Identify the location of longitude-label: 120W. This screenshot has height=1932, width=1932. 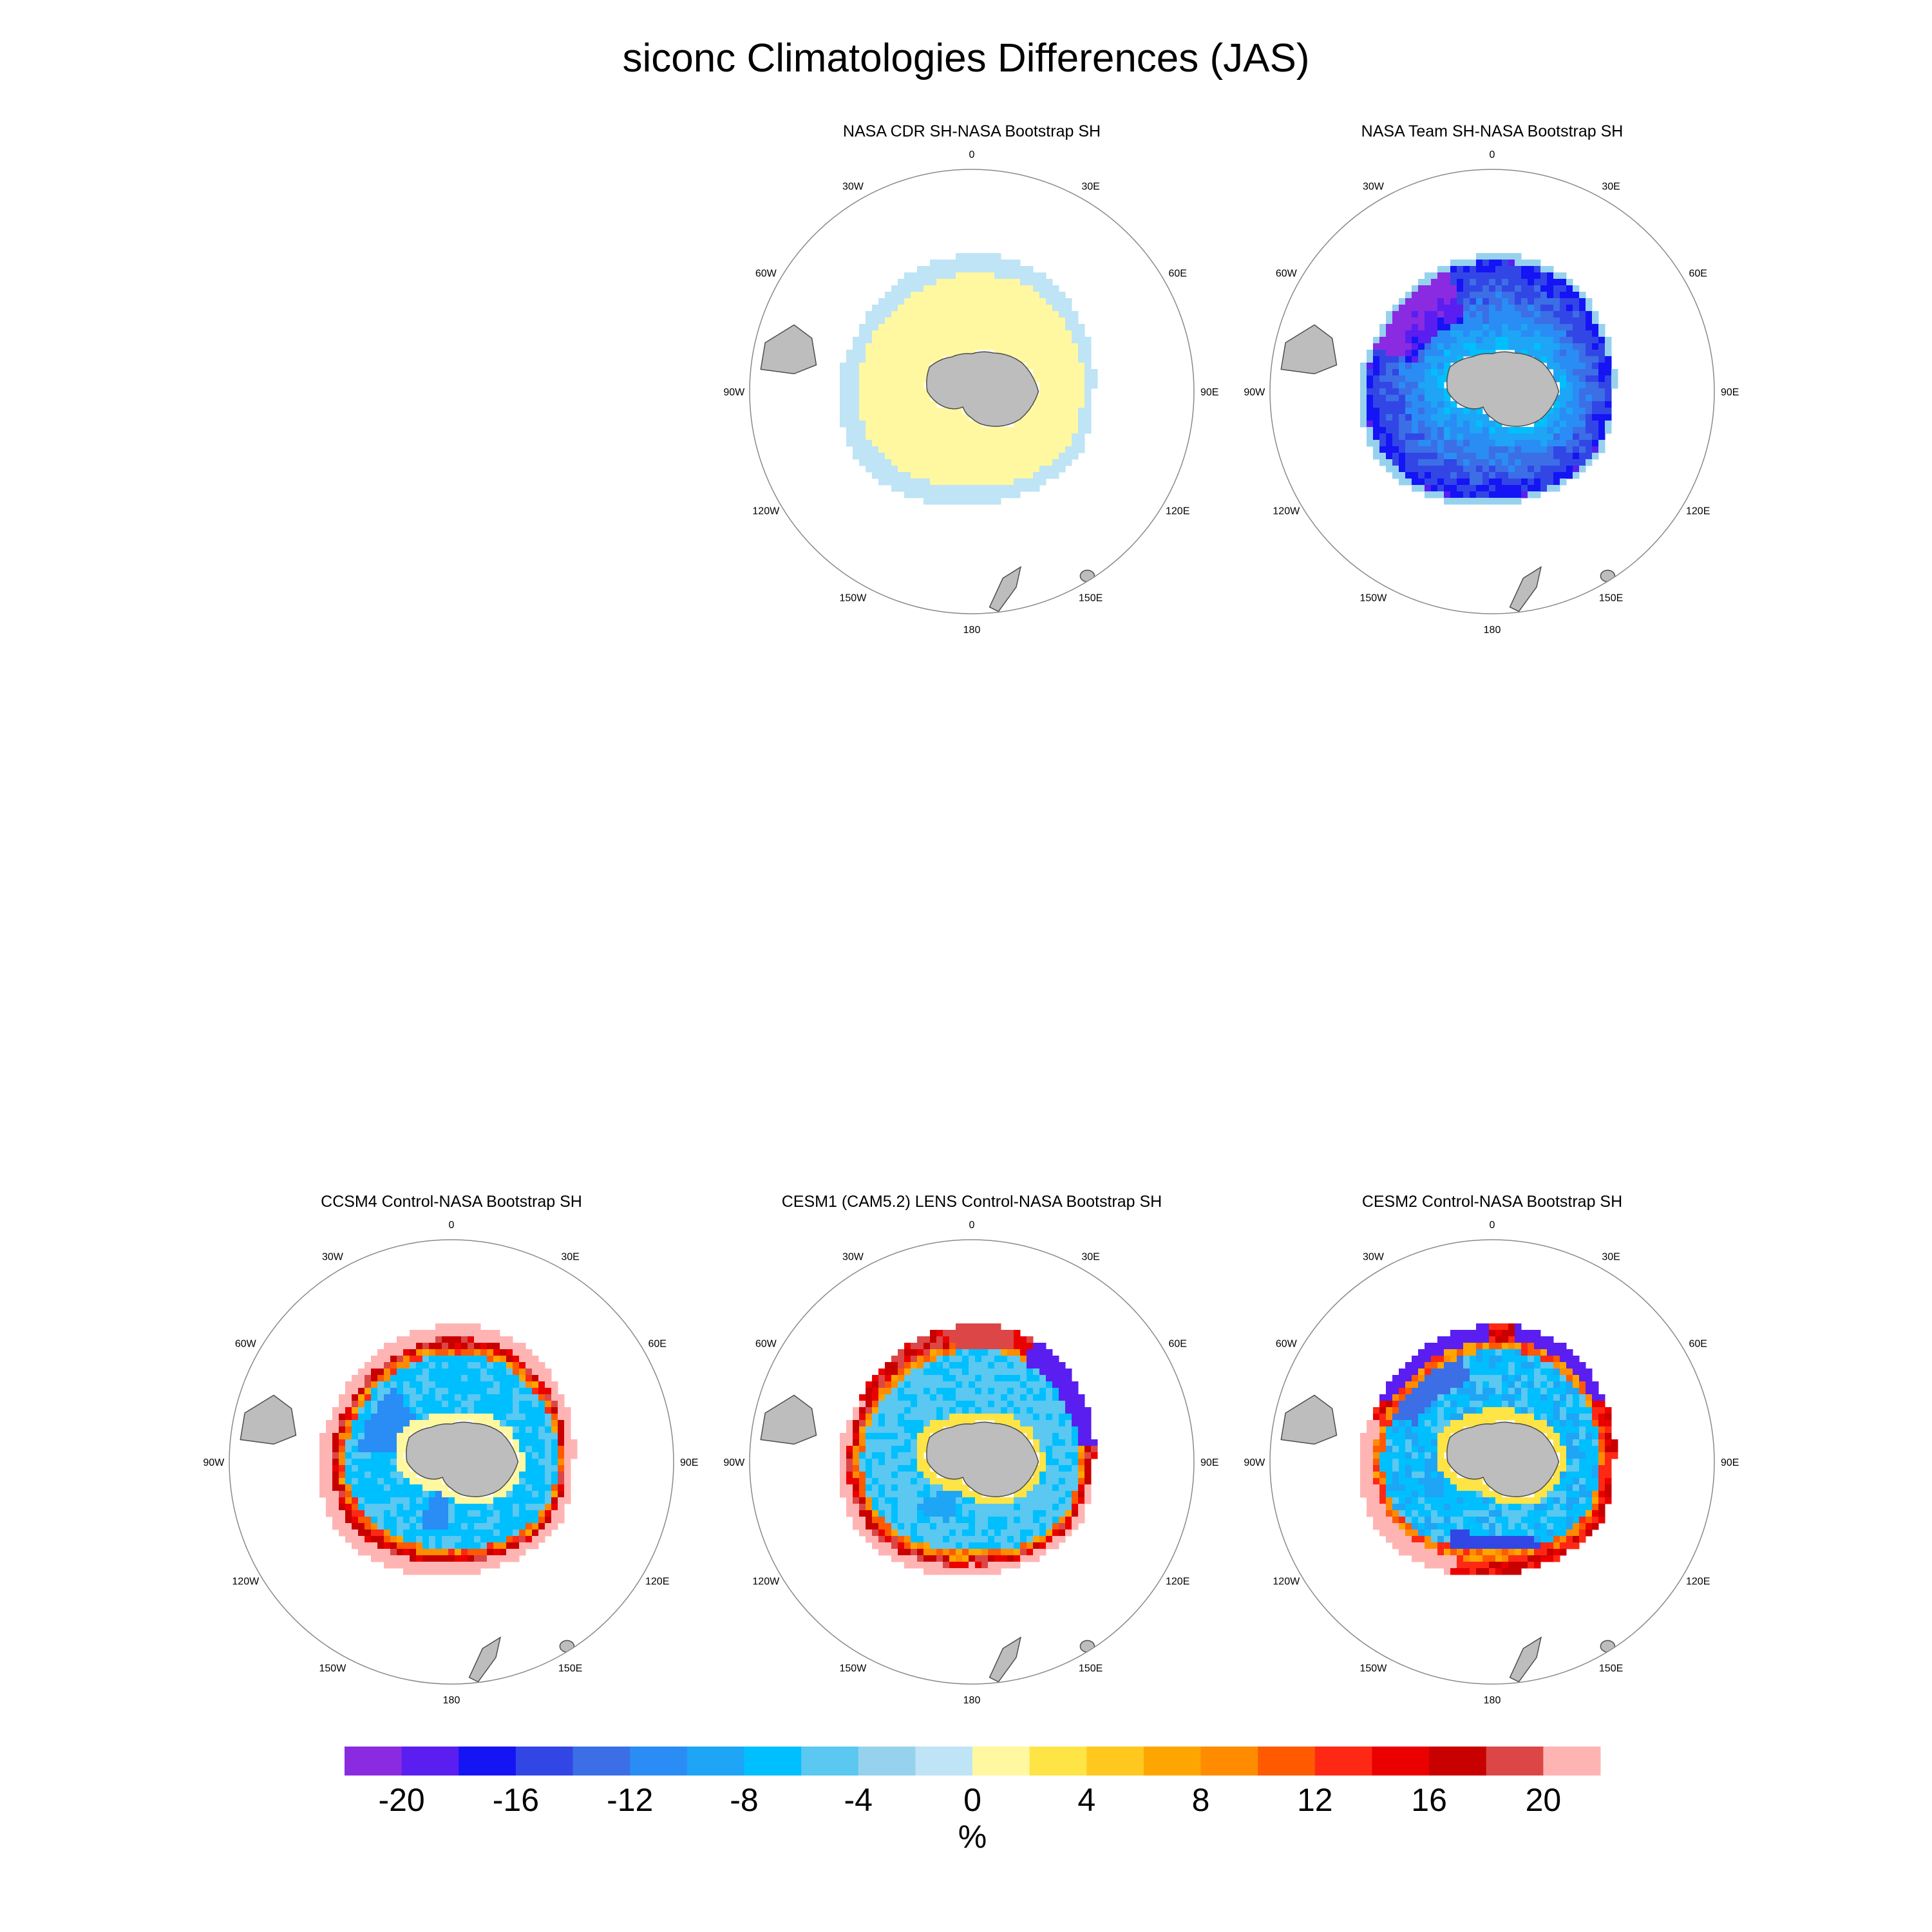
(766, 512).